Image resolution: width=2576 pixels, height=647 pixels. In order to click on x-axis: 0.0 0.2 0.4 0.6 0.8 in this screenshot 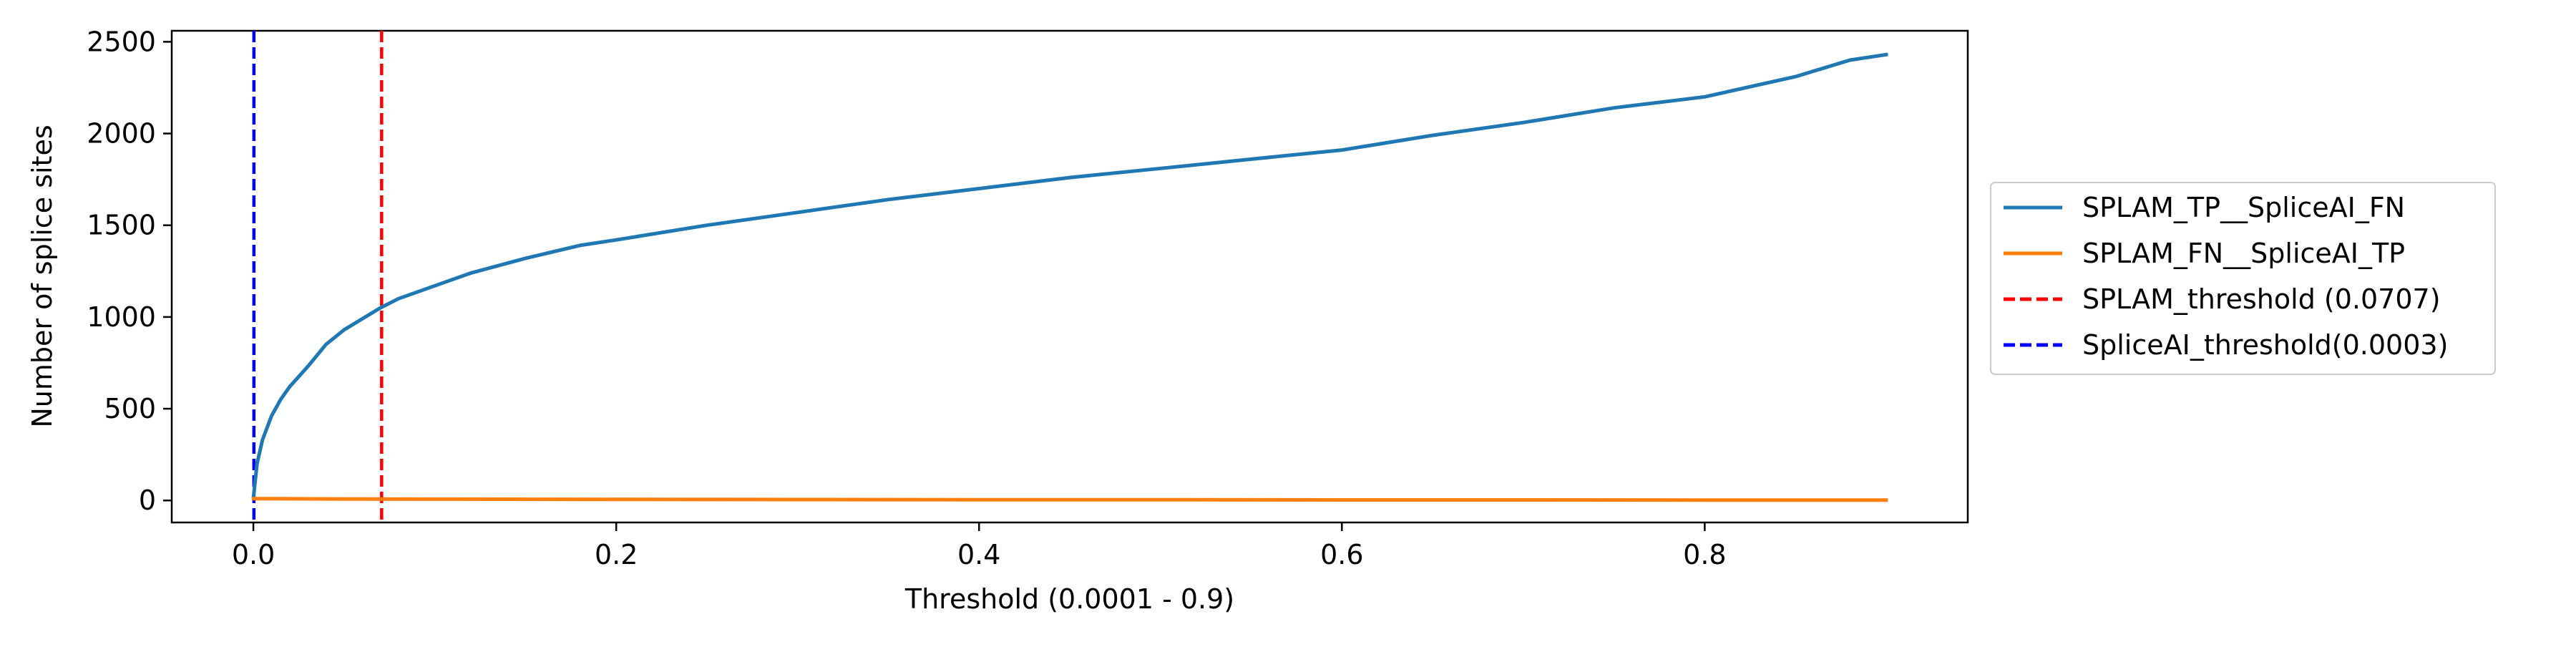, I will do `click(979, 546)`.